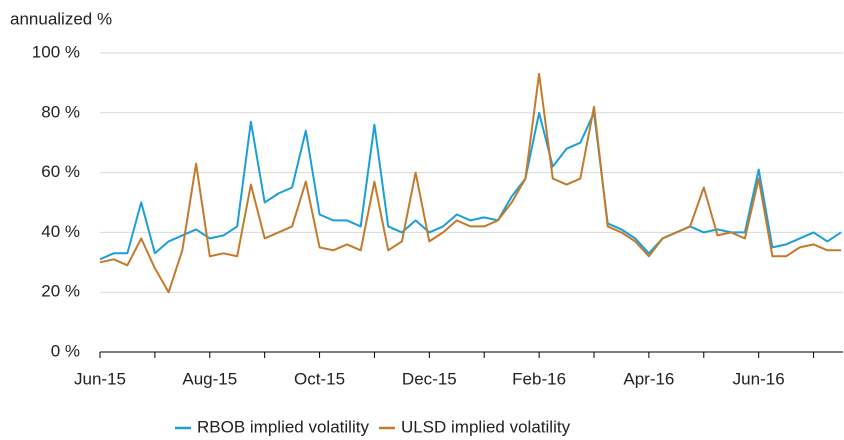 The height and width of the screenshot is (440, 844). I want to click on legend-label: ULSD implied volatility, so click(486, 426).